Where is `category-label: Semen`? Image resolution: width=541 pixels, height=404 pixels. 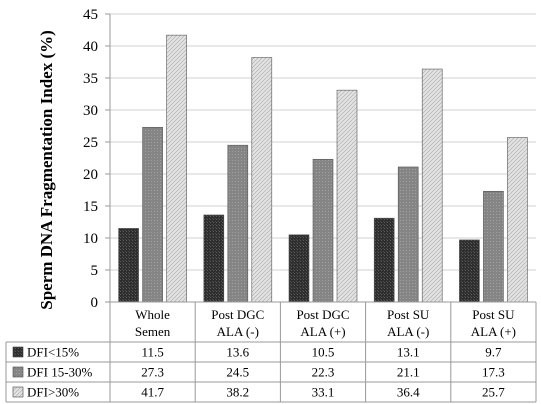 category-label: Semen is located at coordinates (153, 331).